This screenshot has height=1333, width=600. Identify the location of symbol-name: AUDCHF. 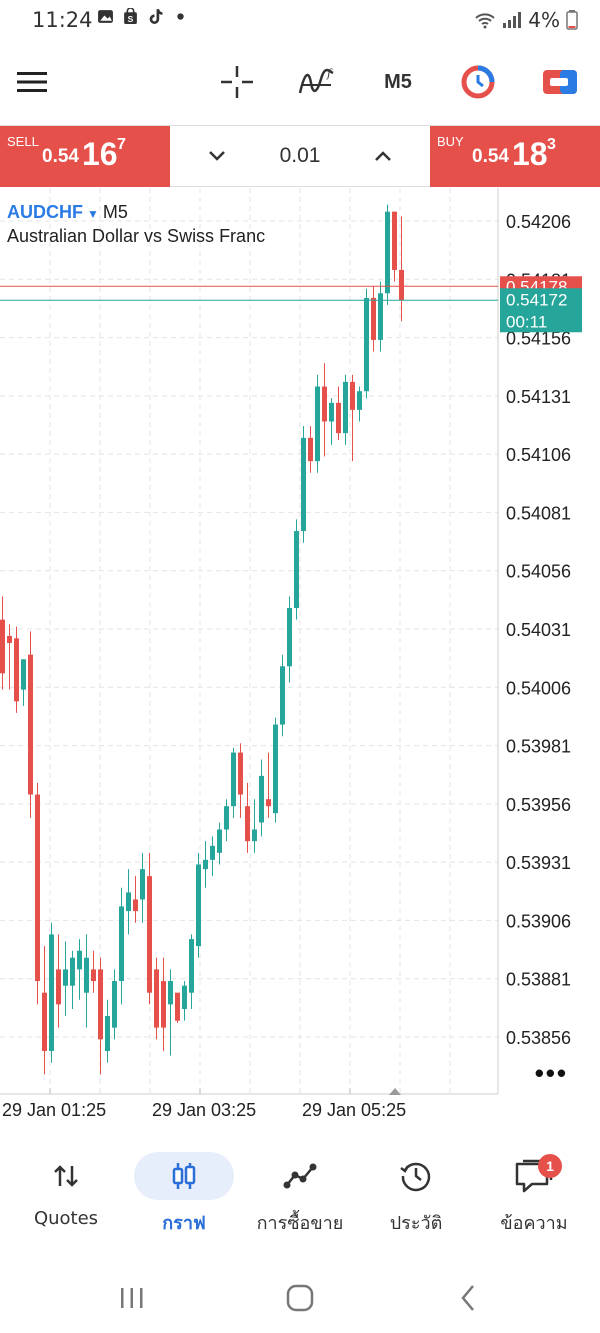
(45, 212).